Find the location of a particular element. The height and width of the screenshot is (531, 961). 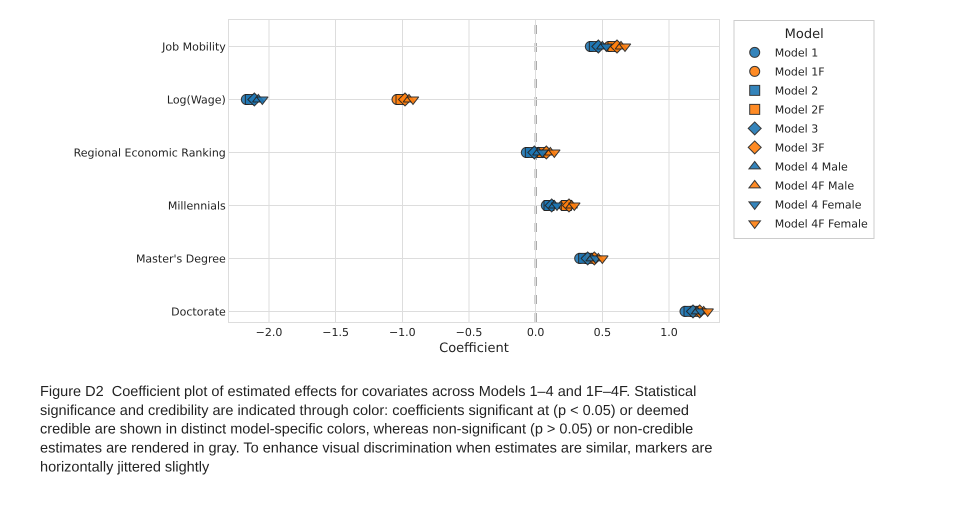

legend-label: Model 4 Male is located at coordinates (811, 167).